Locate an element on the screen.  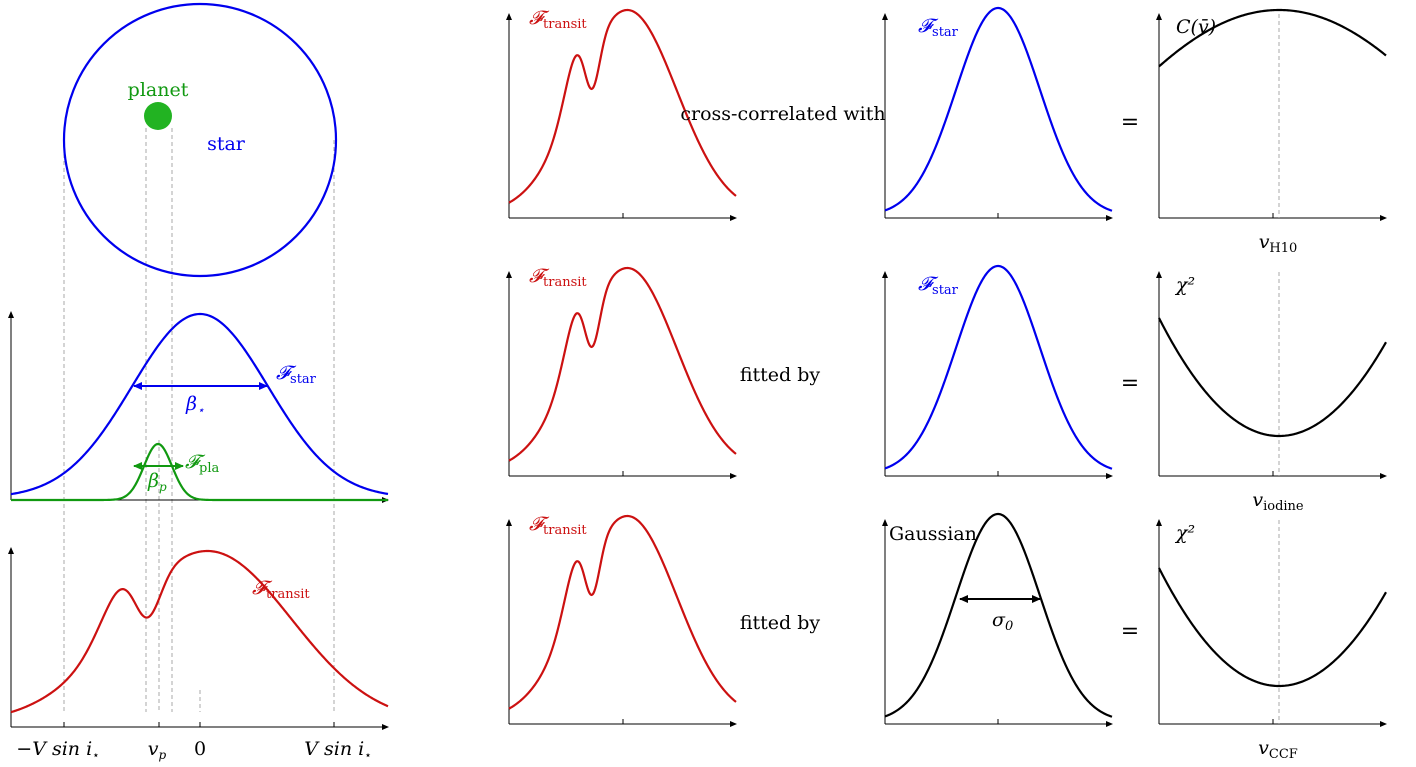
sigma-label: σ0 is located at coordinates (1002, 621).